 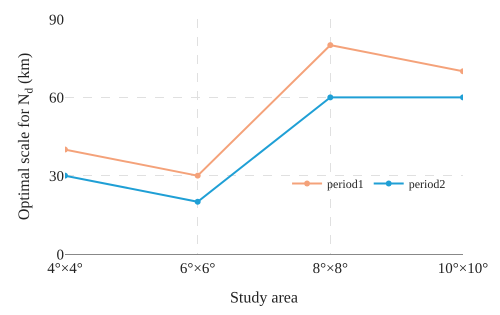 What do you see at coordinates (330, 269) in the screenshot?
I see `x-tick-label: 8°×8°` at bounding box center [330, 269].